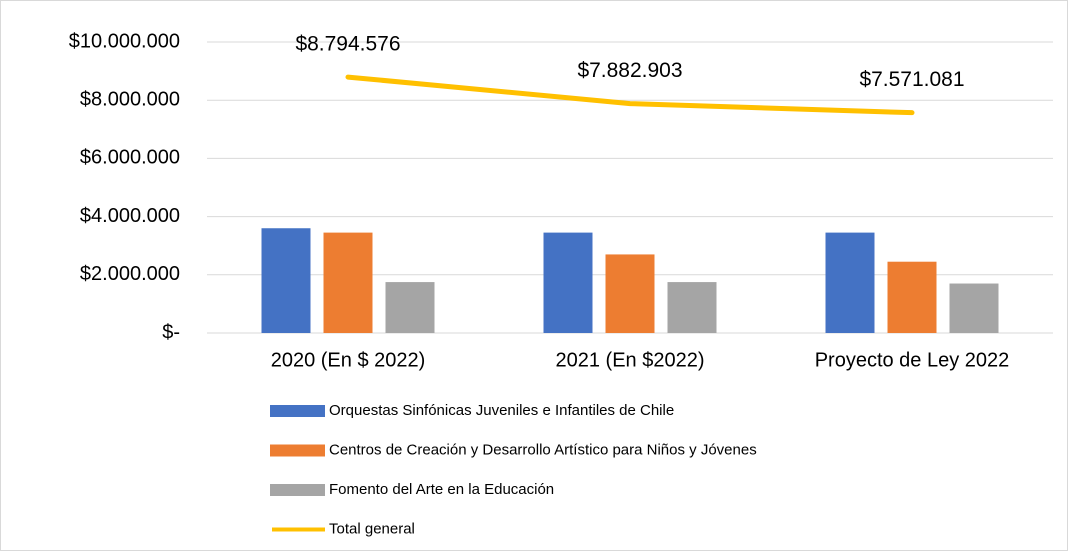 The width and height of the screenshot is (1068, 551). I want to click on line, so click(630, 95).